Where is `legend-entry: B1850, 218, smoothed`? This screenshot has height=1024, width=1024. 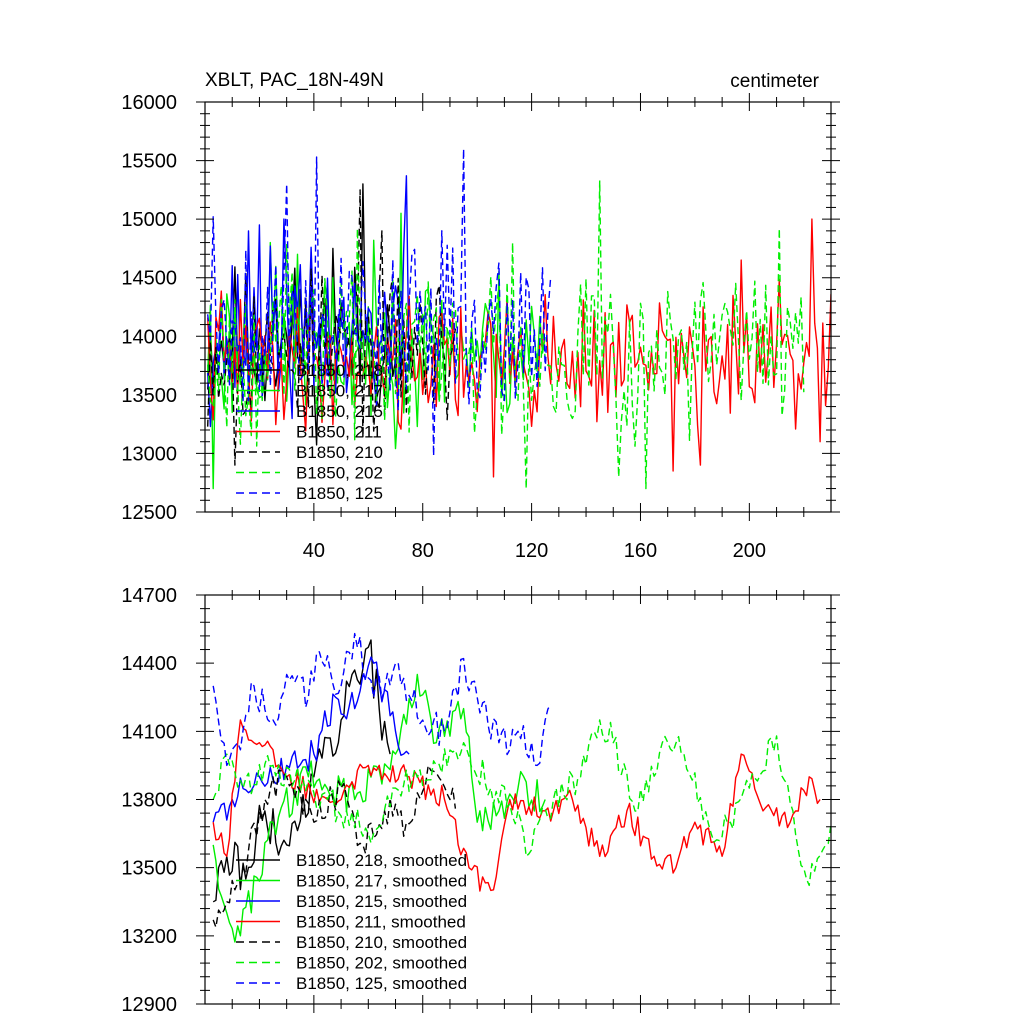 legend-entry: B1850, 218, smoothed is located at coordinates (381, 860).